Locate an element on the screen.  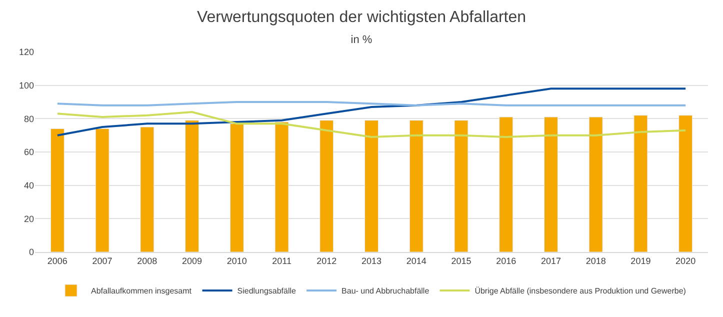
x-tick-label: 2008 is located at coordinates (147, 261).